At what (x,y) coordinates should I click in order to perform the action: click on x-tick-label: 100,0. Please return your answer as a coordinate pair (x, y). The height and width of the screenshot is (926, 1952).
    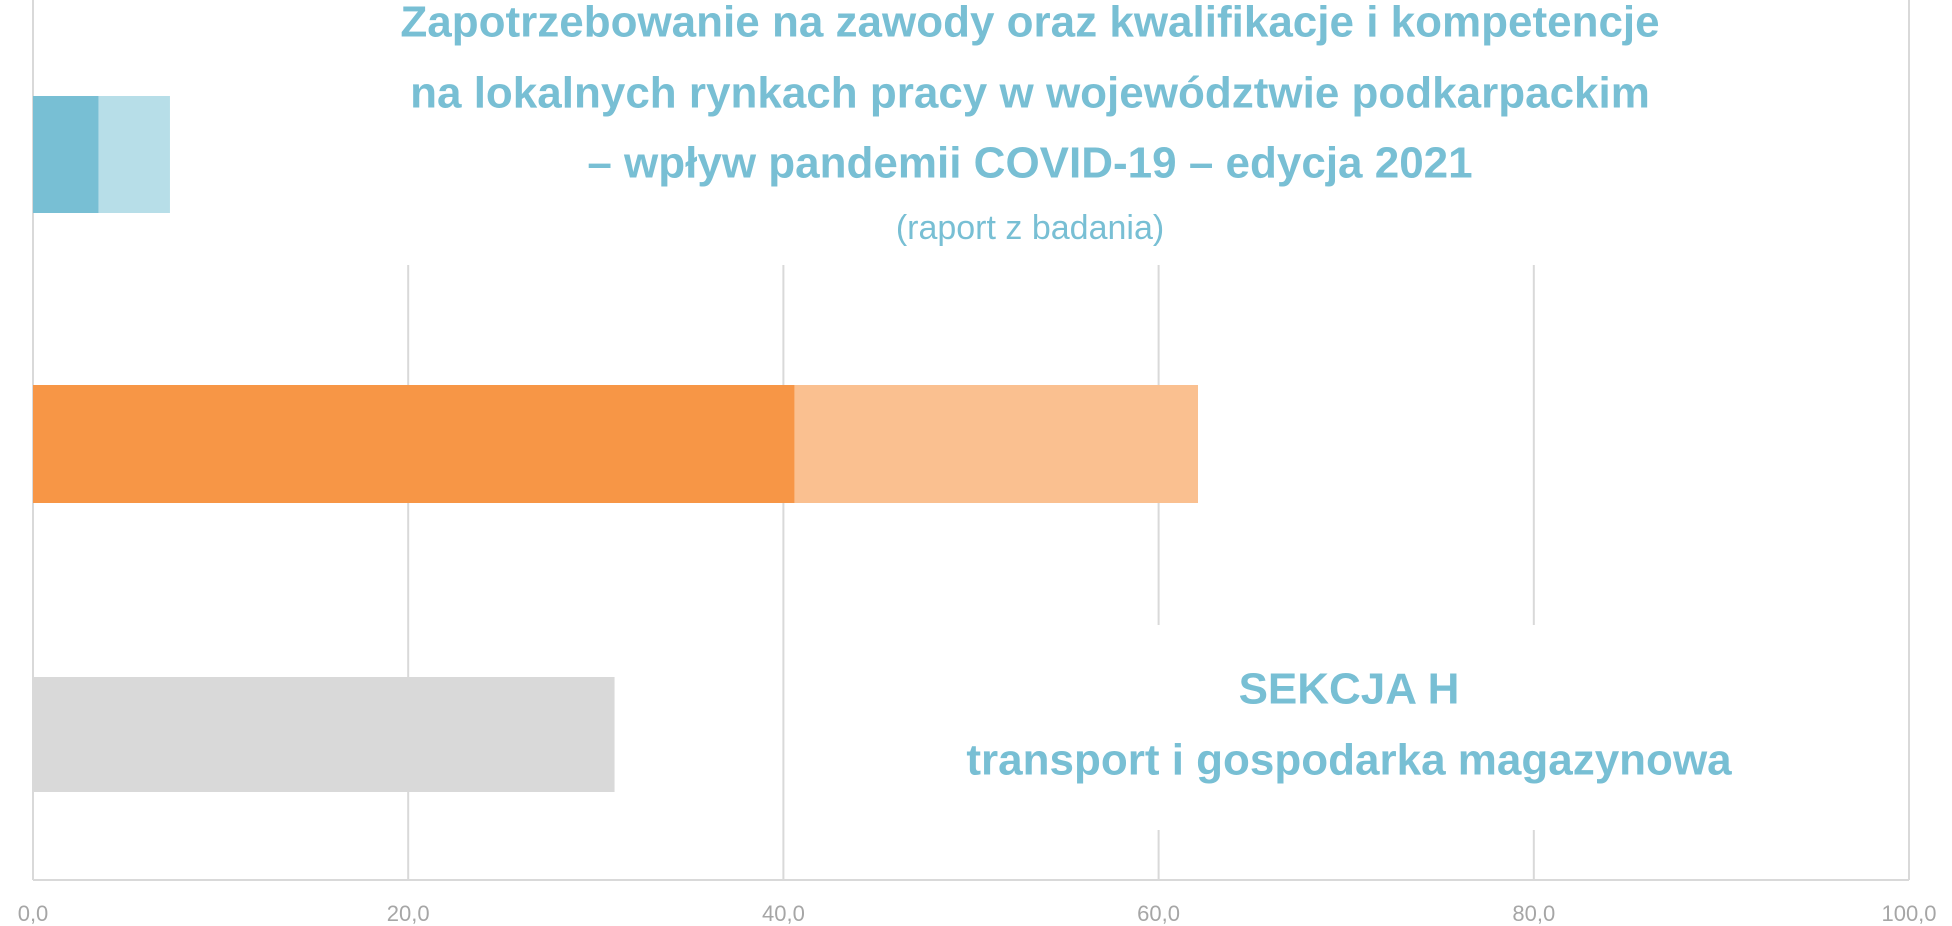
    Looking at the image, I should click on (1908, 913).